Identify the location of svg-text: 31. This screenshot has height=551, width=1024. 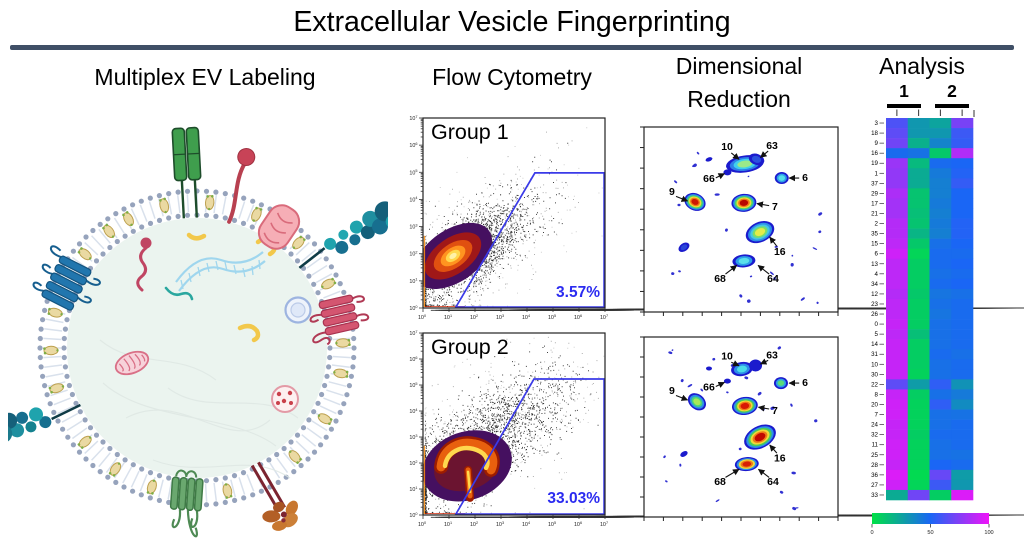
(874, 354).